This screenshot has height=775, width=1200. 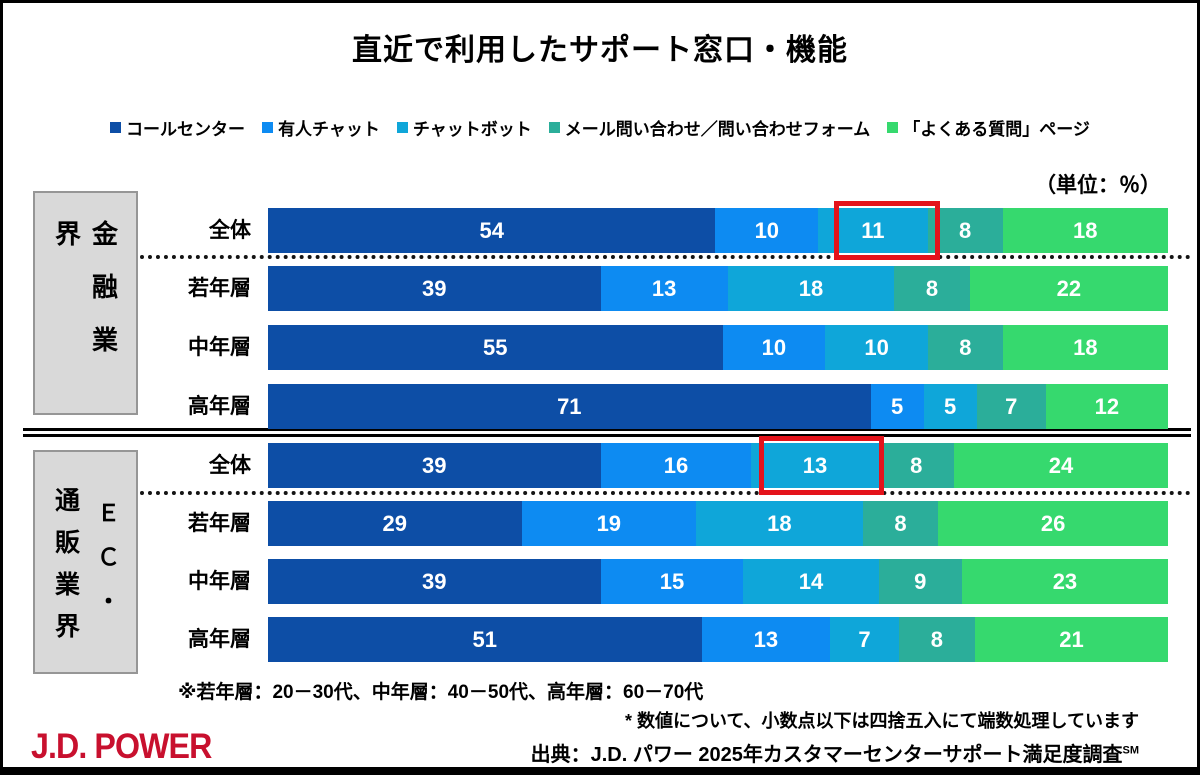 I want to click on bar-segment: 10, so click(x=767, y=230).